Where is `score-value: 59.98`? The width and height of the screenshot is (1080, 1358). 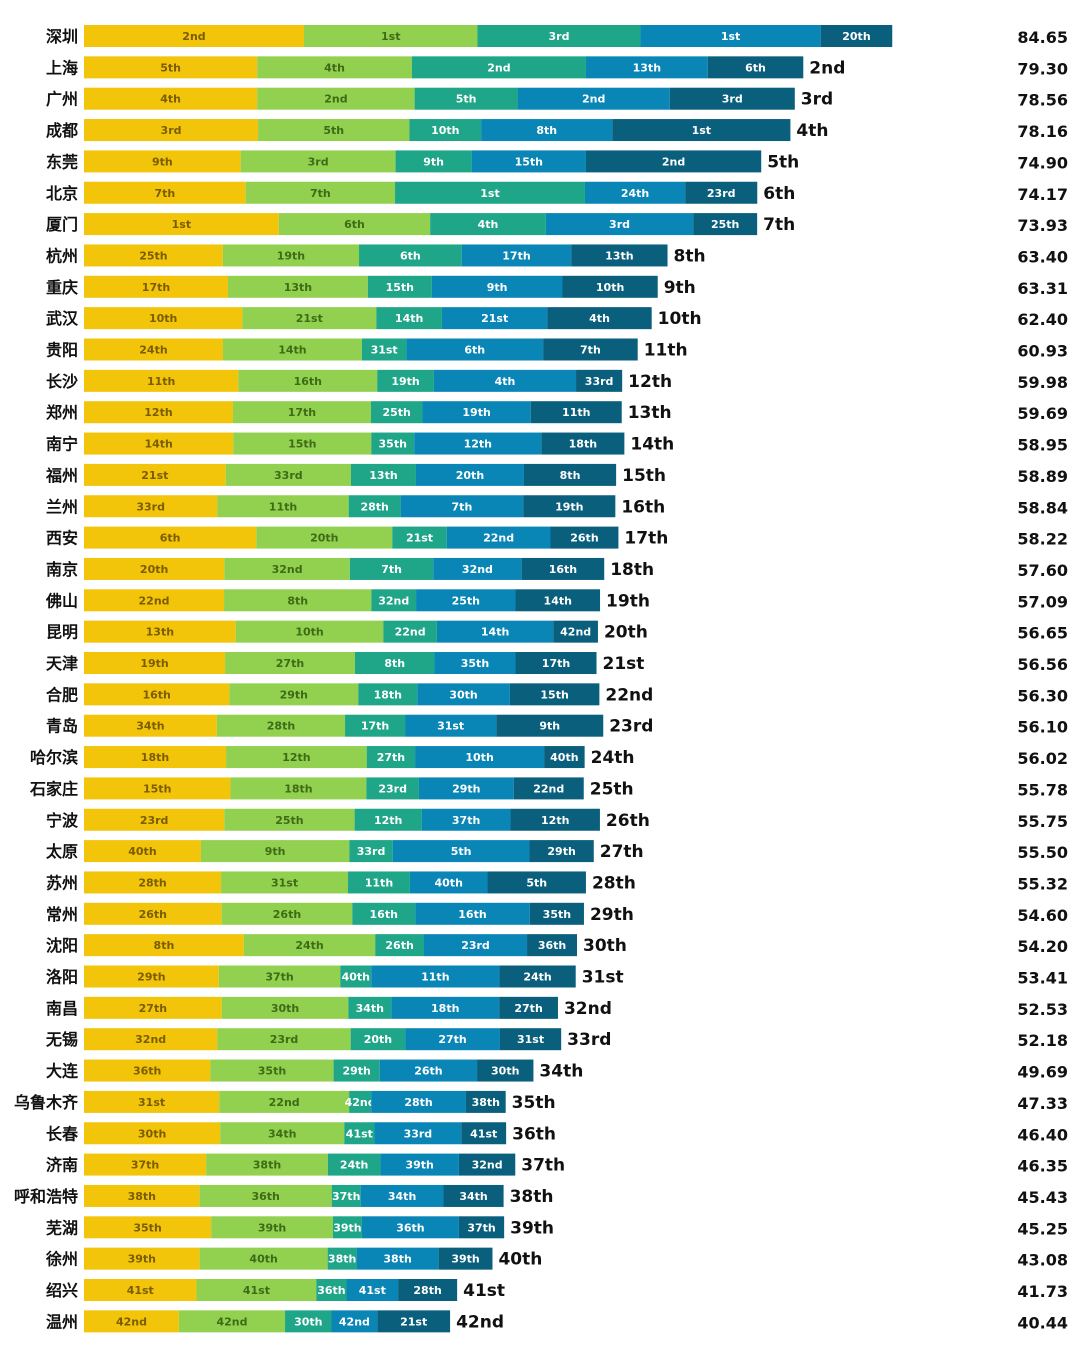
score-value: 59.98 is located at coordinates (1042, 382).